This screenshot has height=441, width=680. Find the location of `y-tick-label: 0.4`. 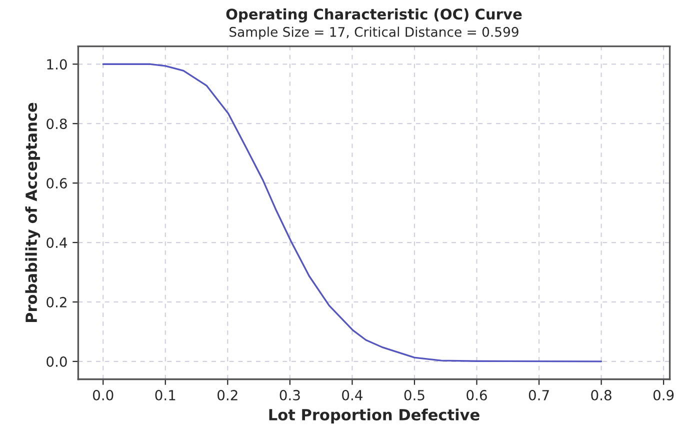

y-tick-label: 0.4 is located at coordinates (57, 242).